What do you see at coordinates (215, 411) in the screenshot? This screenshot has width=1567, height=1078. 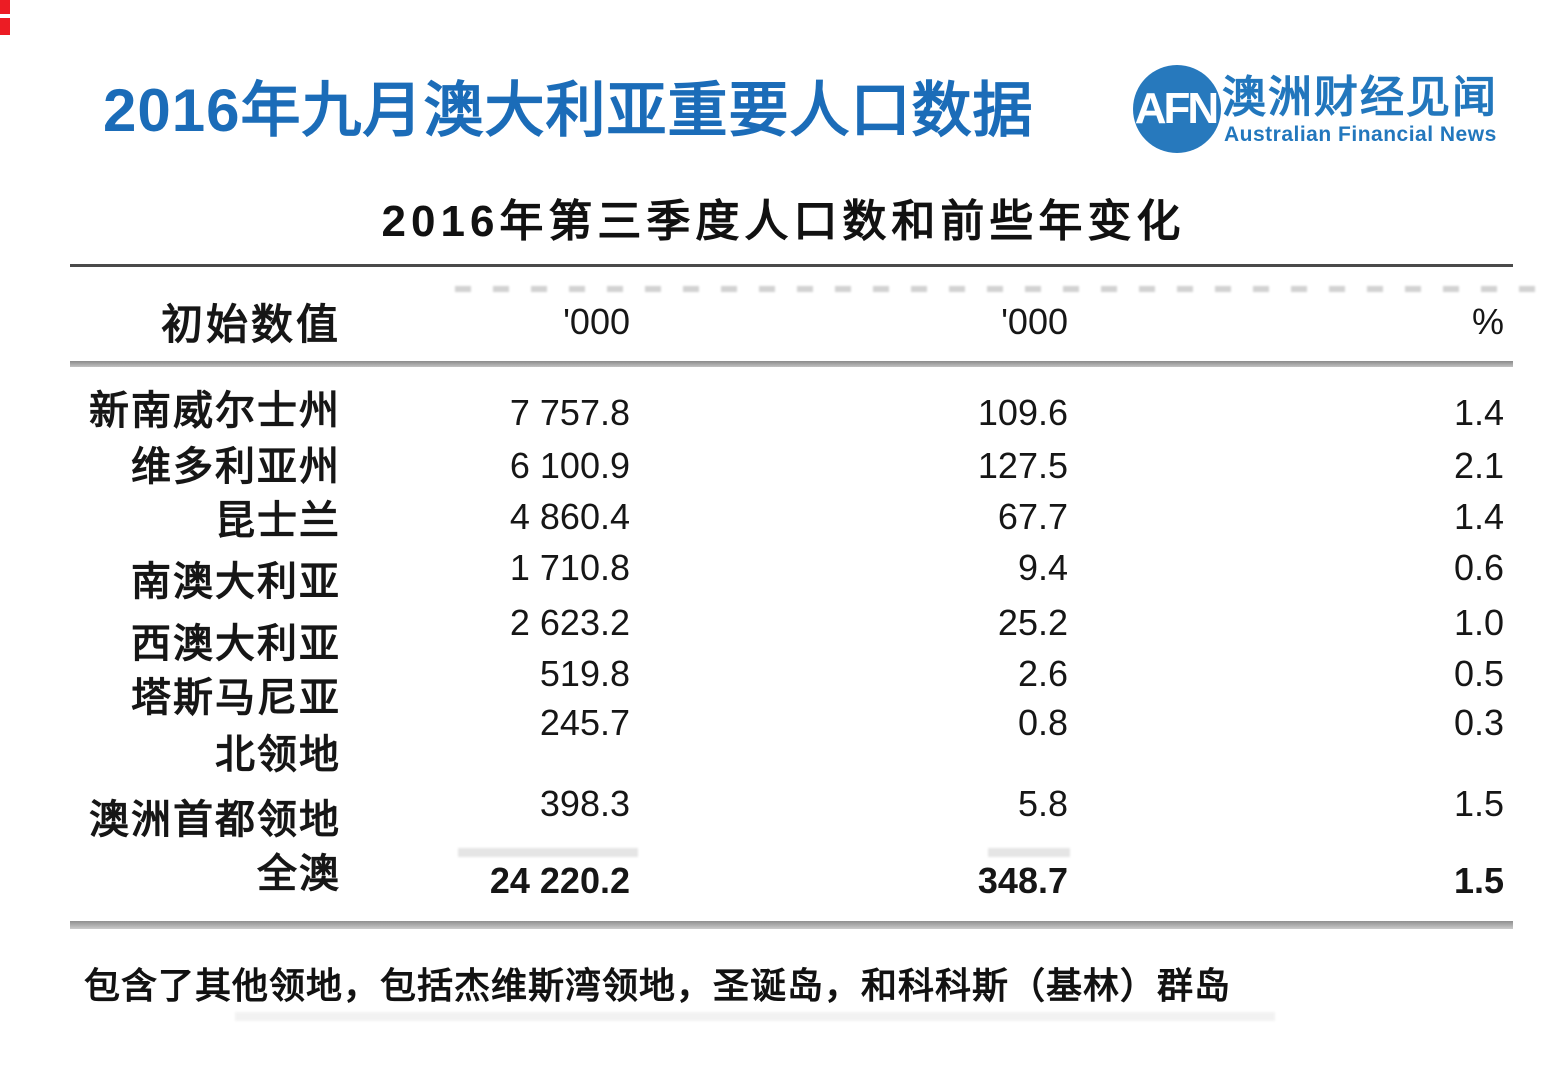 I see `row-label: 新南威尔士州` at bounding box center [215, 411].